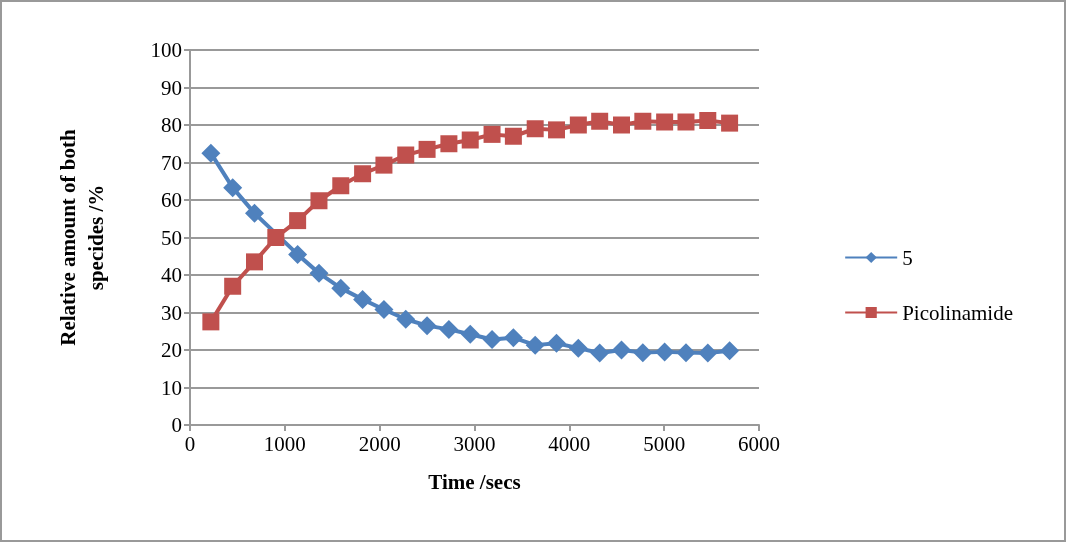 Image resolution: width=1066 pixels, height=542 pixels. What do you see at coordinates (171, 200) in the screenshot?
I see `y-tick-label: 60` at bounding box center [171, 200].